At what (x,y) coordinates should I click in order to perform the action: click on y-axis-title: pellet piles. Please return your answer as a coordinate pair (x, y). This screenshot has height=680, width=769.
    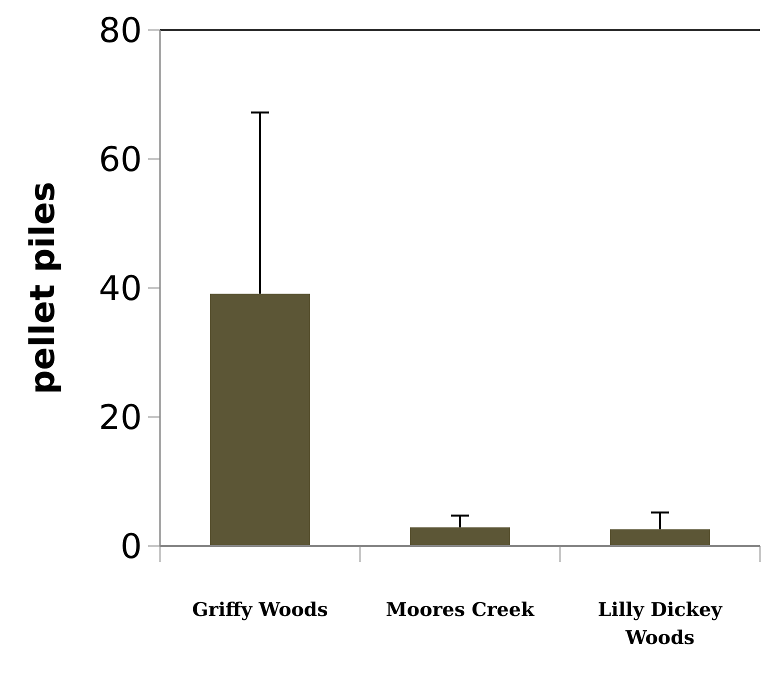
    Looking at the image, I should click on (43, 288).